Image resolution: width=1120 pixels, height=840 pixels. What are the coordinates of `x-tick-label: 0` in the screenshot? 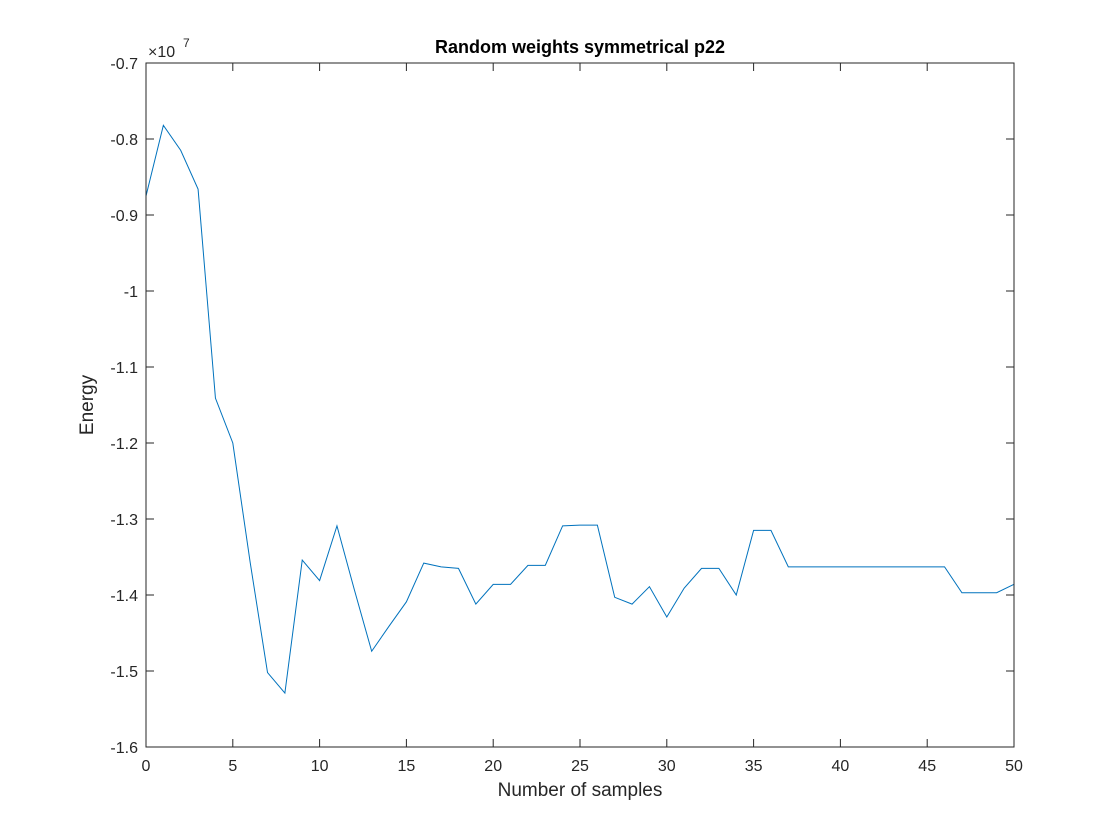 It's located at (146, 766).